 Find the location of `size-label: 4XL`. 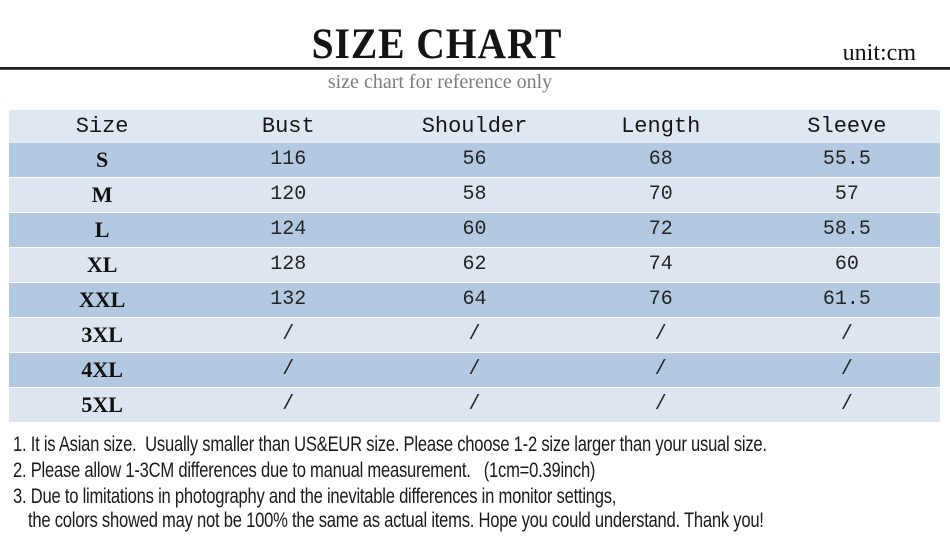

size-label: 4XL is located at coordinates (102, 369).